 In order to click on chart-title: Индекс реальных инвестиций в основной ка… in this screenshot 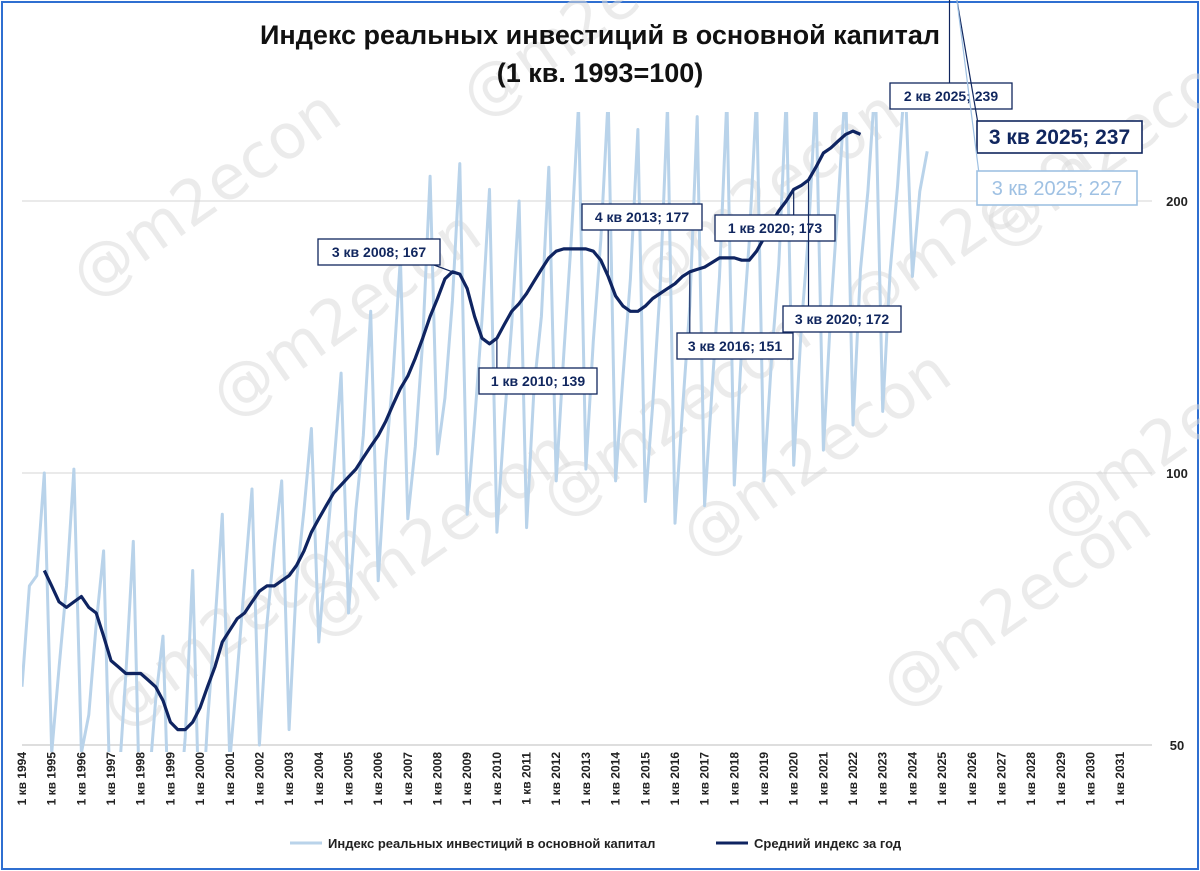, I will do `click(600, 35)`.